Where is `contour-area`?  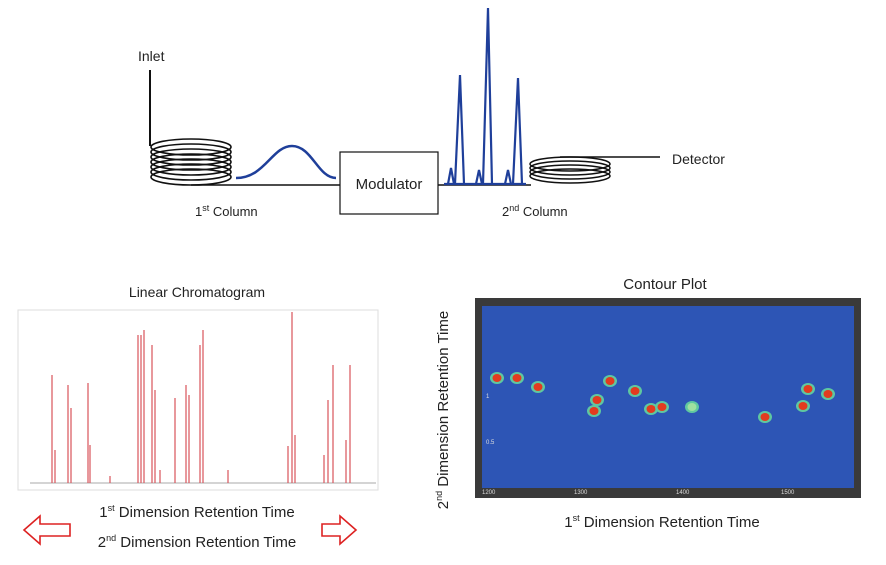
contour-area is located at coordinates (668, 397).